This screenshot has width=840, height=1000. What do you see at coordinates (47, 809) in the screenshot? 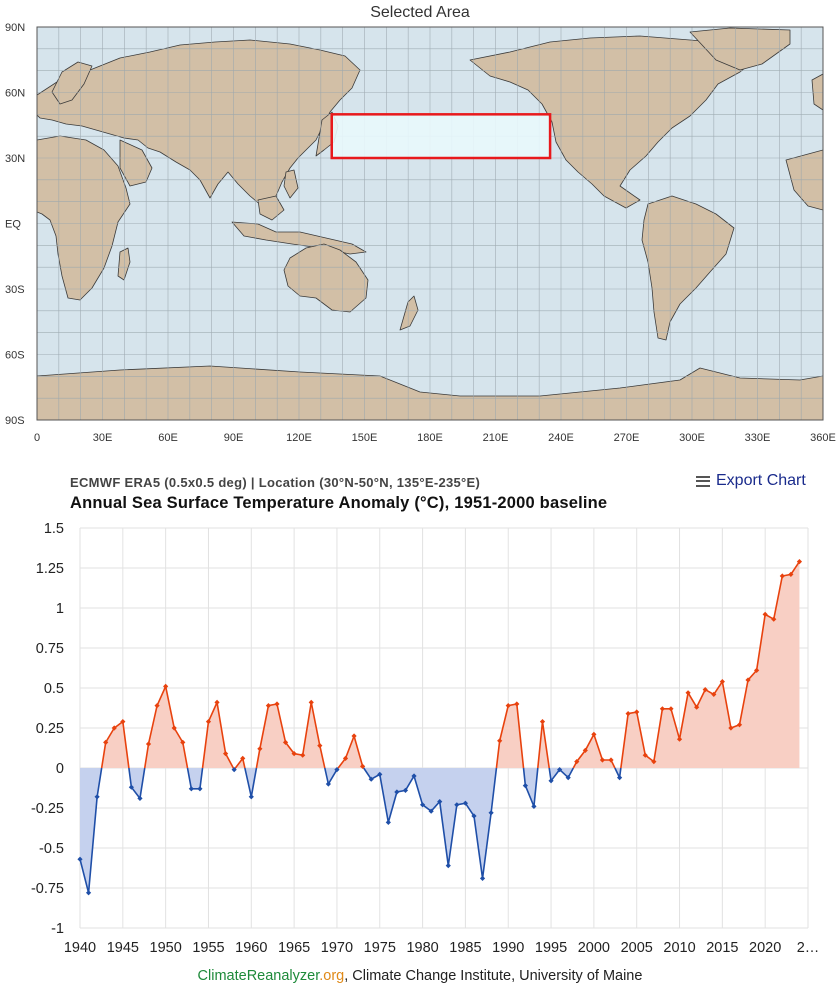
I see `chart-y-tick-label: -0.25` at bounding box center [47, 809].